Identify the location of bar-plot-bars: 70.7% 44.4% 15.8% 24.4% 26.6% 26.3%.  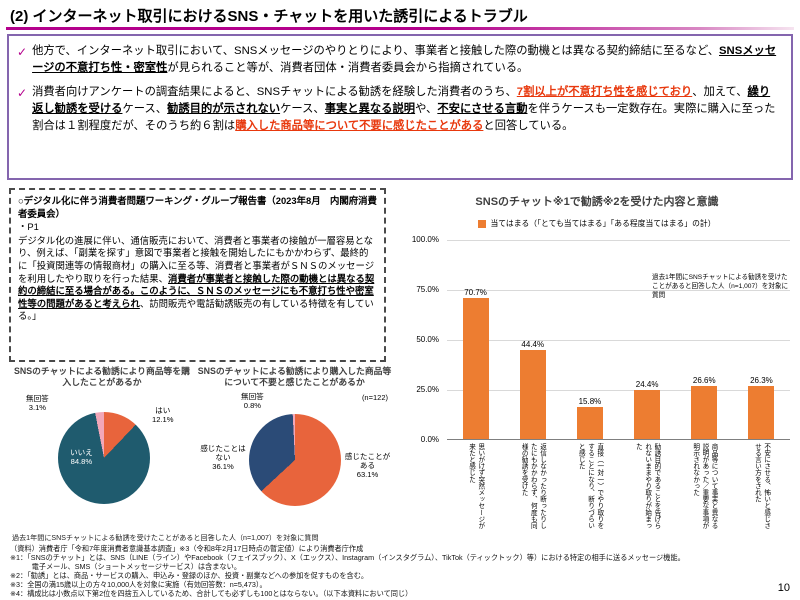
(618, 339).